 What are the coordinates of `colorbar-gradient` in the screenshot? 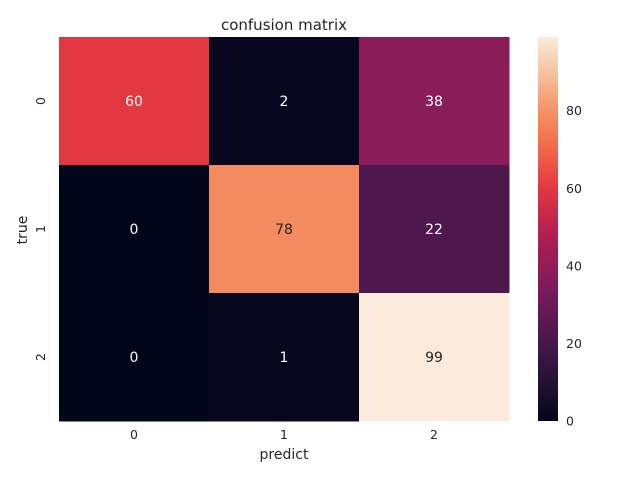 It's located at (548, 229).